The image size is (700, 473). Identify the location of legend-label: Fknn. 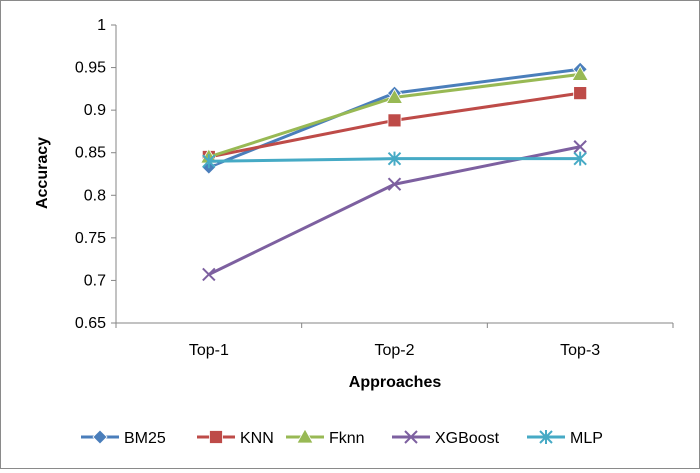
(347, 438).